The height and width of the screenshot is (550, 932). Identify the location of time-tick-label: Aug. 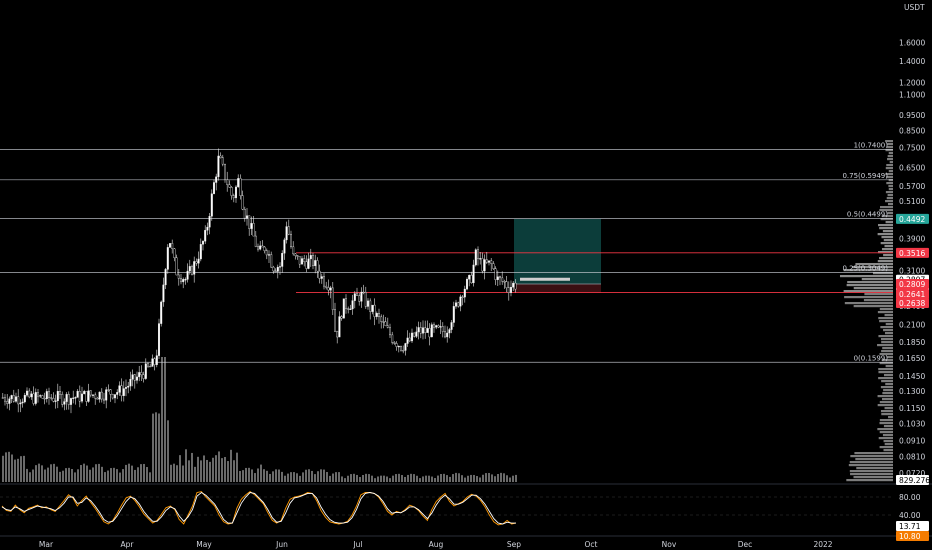
(436, 544).